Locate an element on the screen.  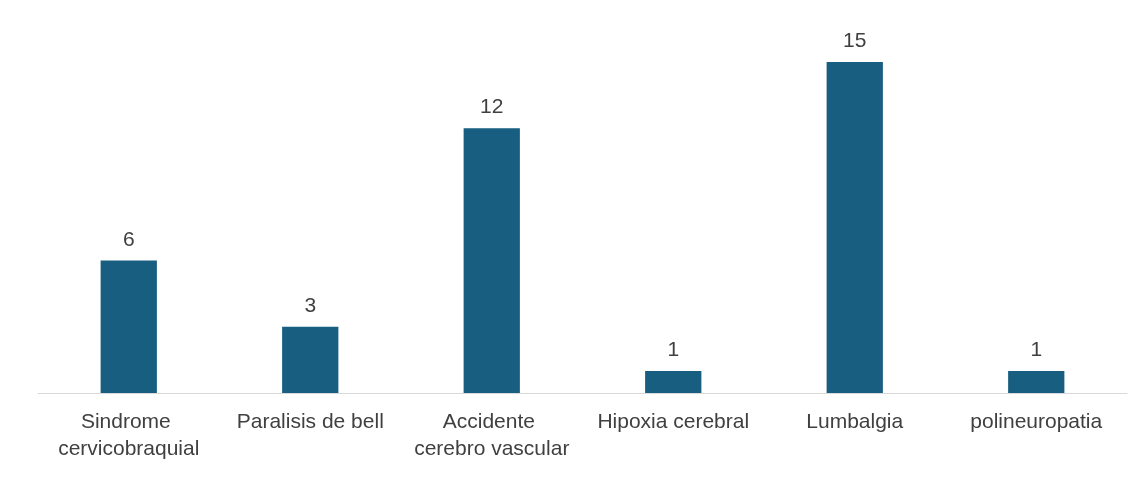
x-tick-label: Hipoxia cerebral is located at coordinates (673, 420).